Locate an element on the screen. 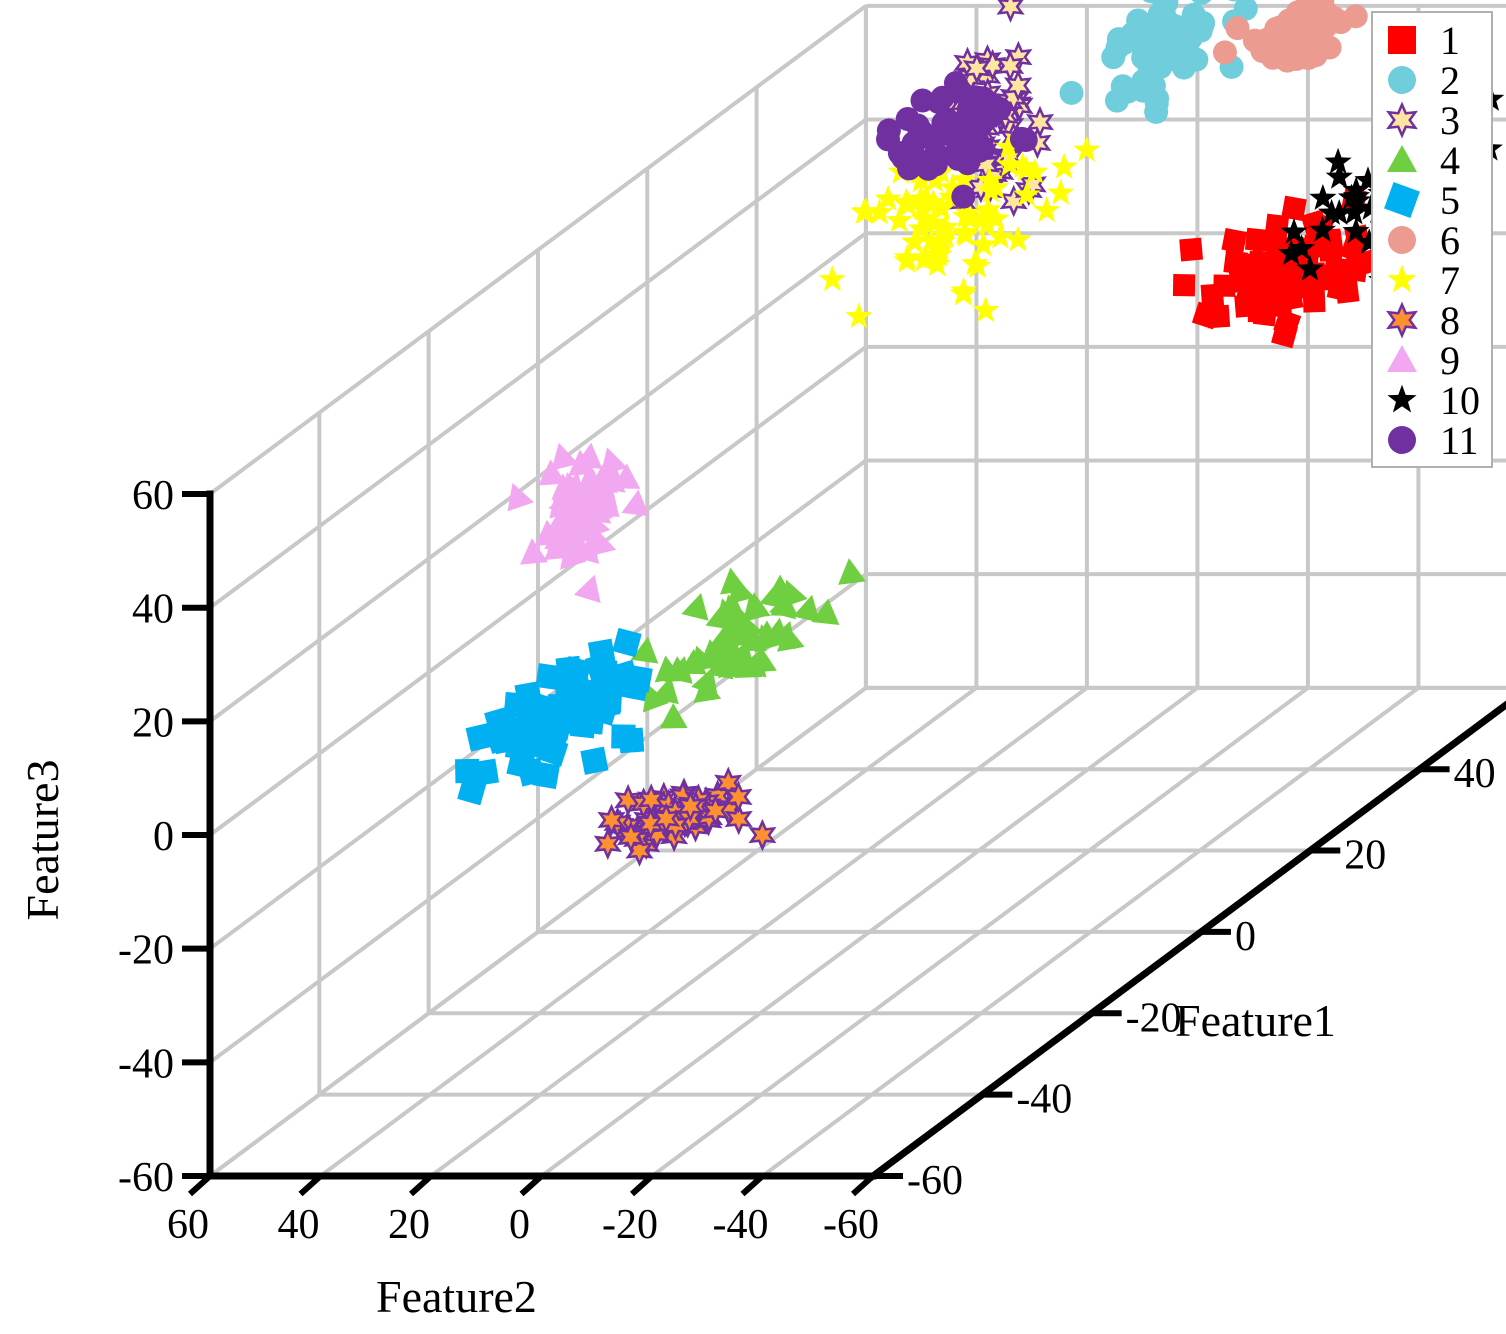  x-tick-label: -40 is located at coordinates (1044, 1100).